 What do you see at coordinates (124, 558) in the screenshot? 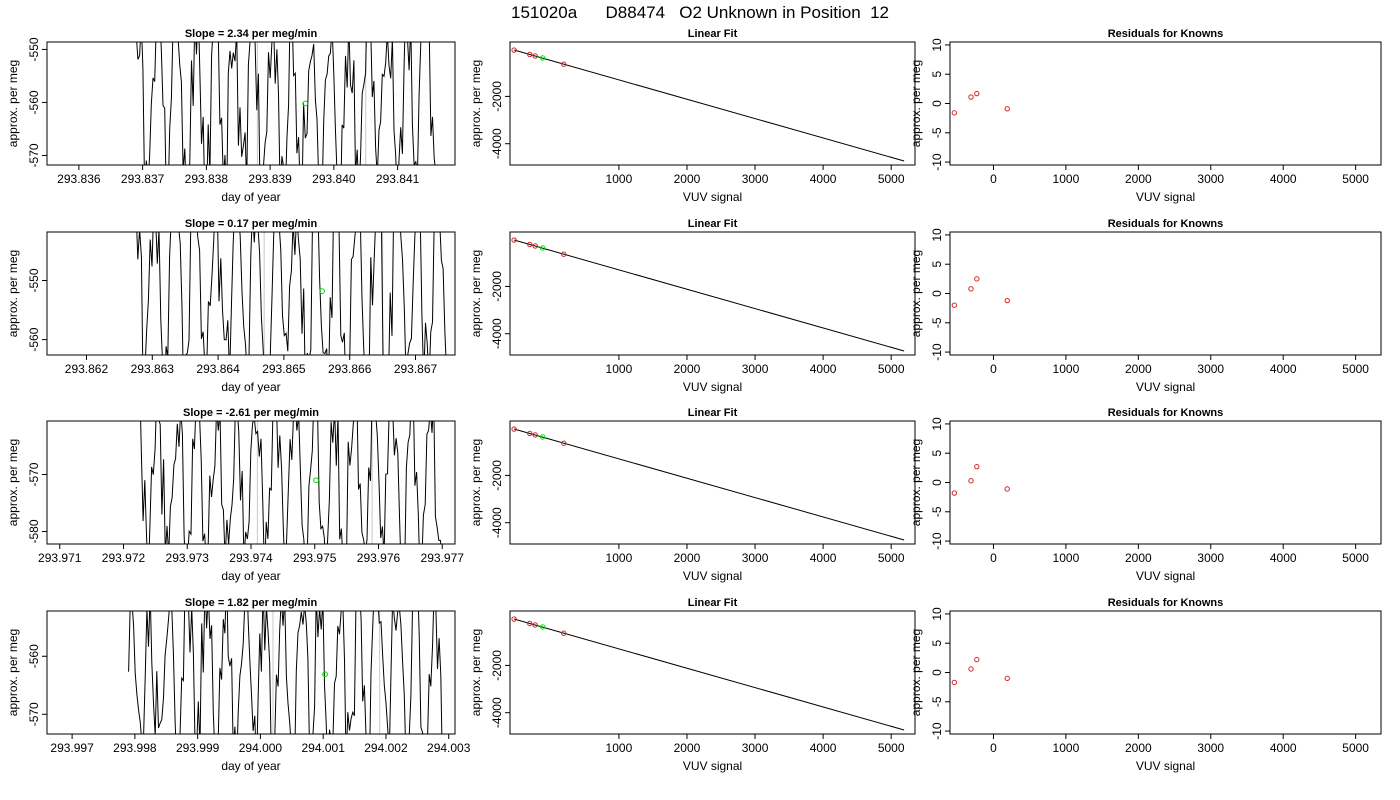
I see `x-tick-label: 293.972` at bounding box center [124, 558].